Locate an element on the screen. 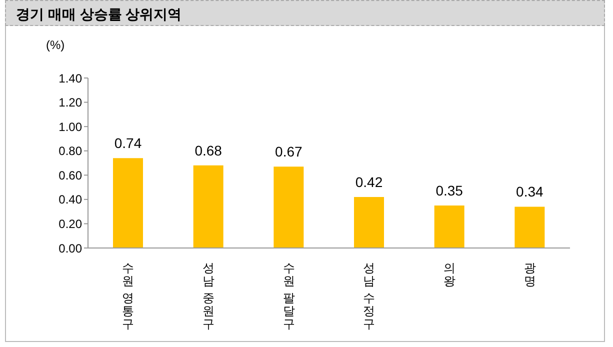 Image resolution: width=613 pixels, height=347 pixels. y-tick-label: 0.80 is located at coordinates (70, 151).